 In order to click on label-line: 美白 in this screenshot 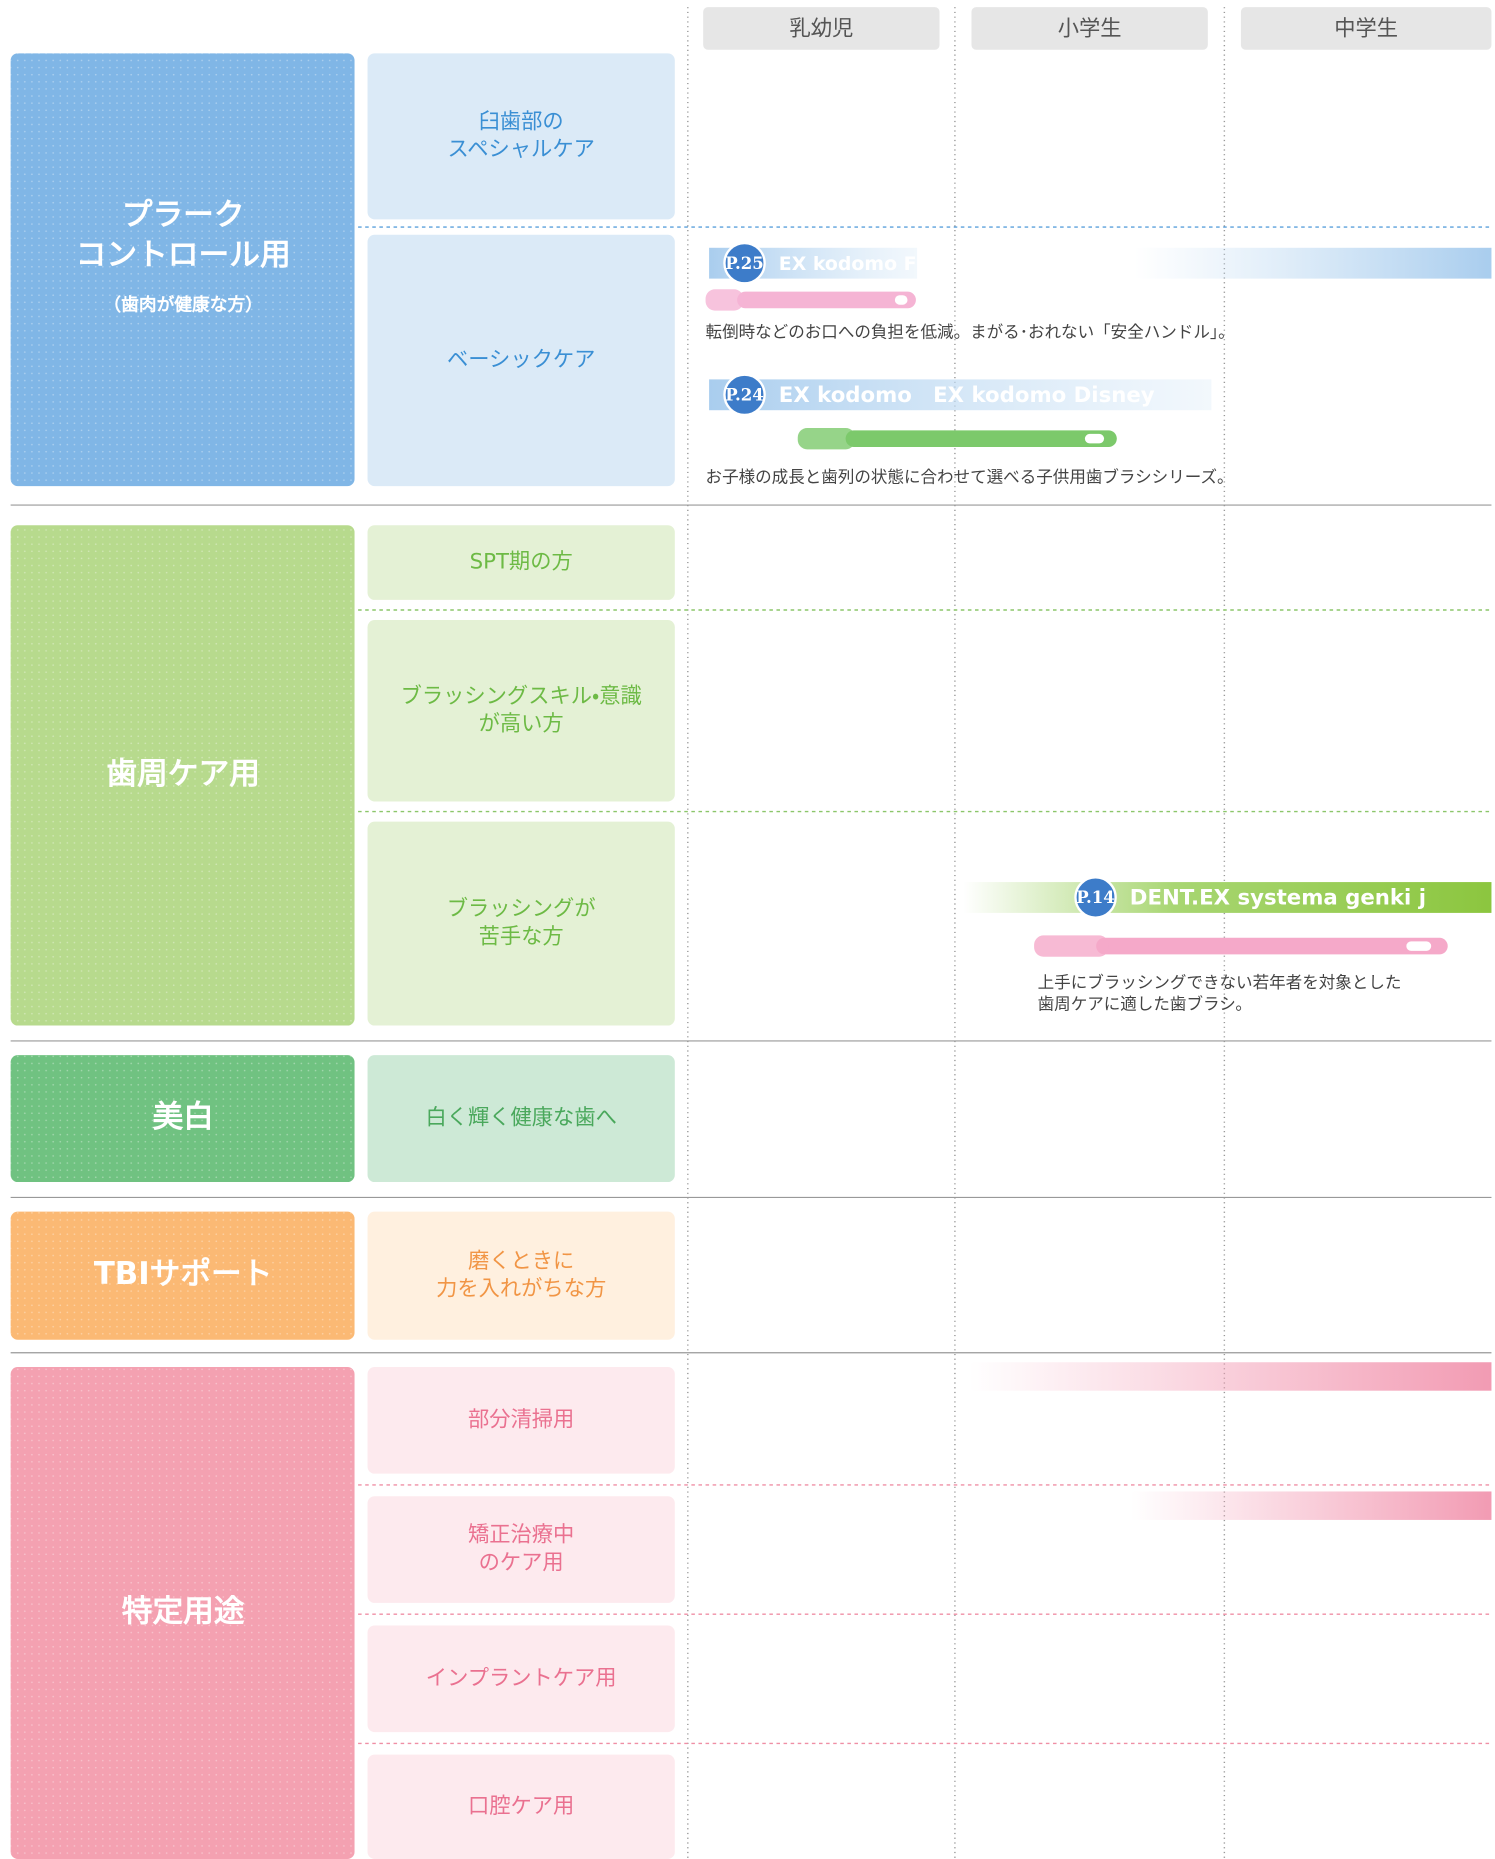, I will do `click(182, 1117)`.